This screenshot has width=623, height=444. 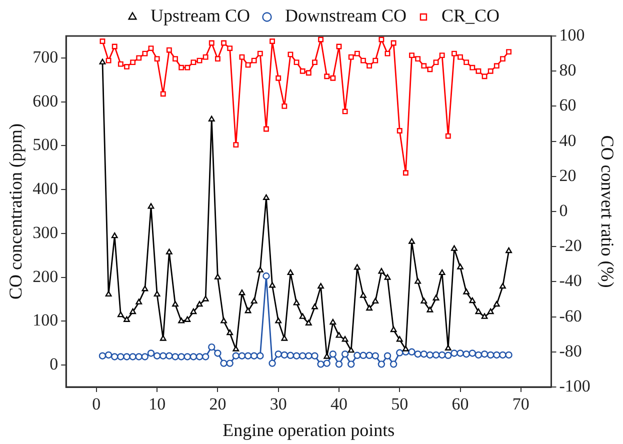 I want to click on x-tick-label: 30, so click(x=278, y=404).